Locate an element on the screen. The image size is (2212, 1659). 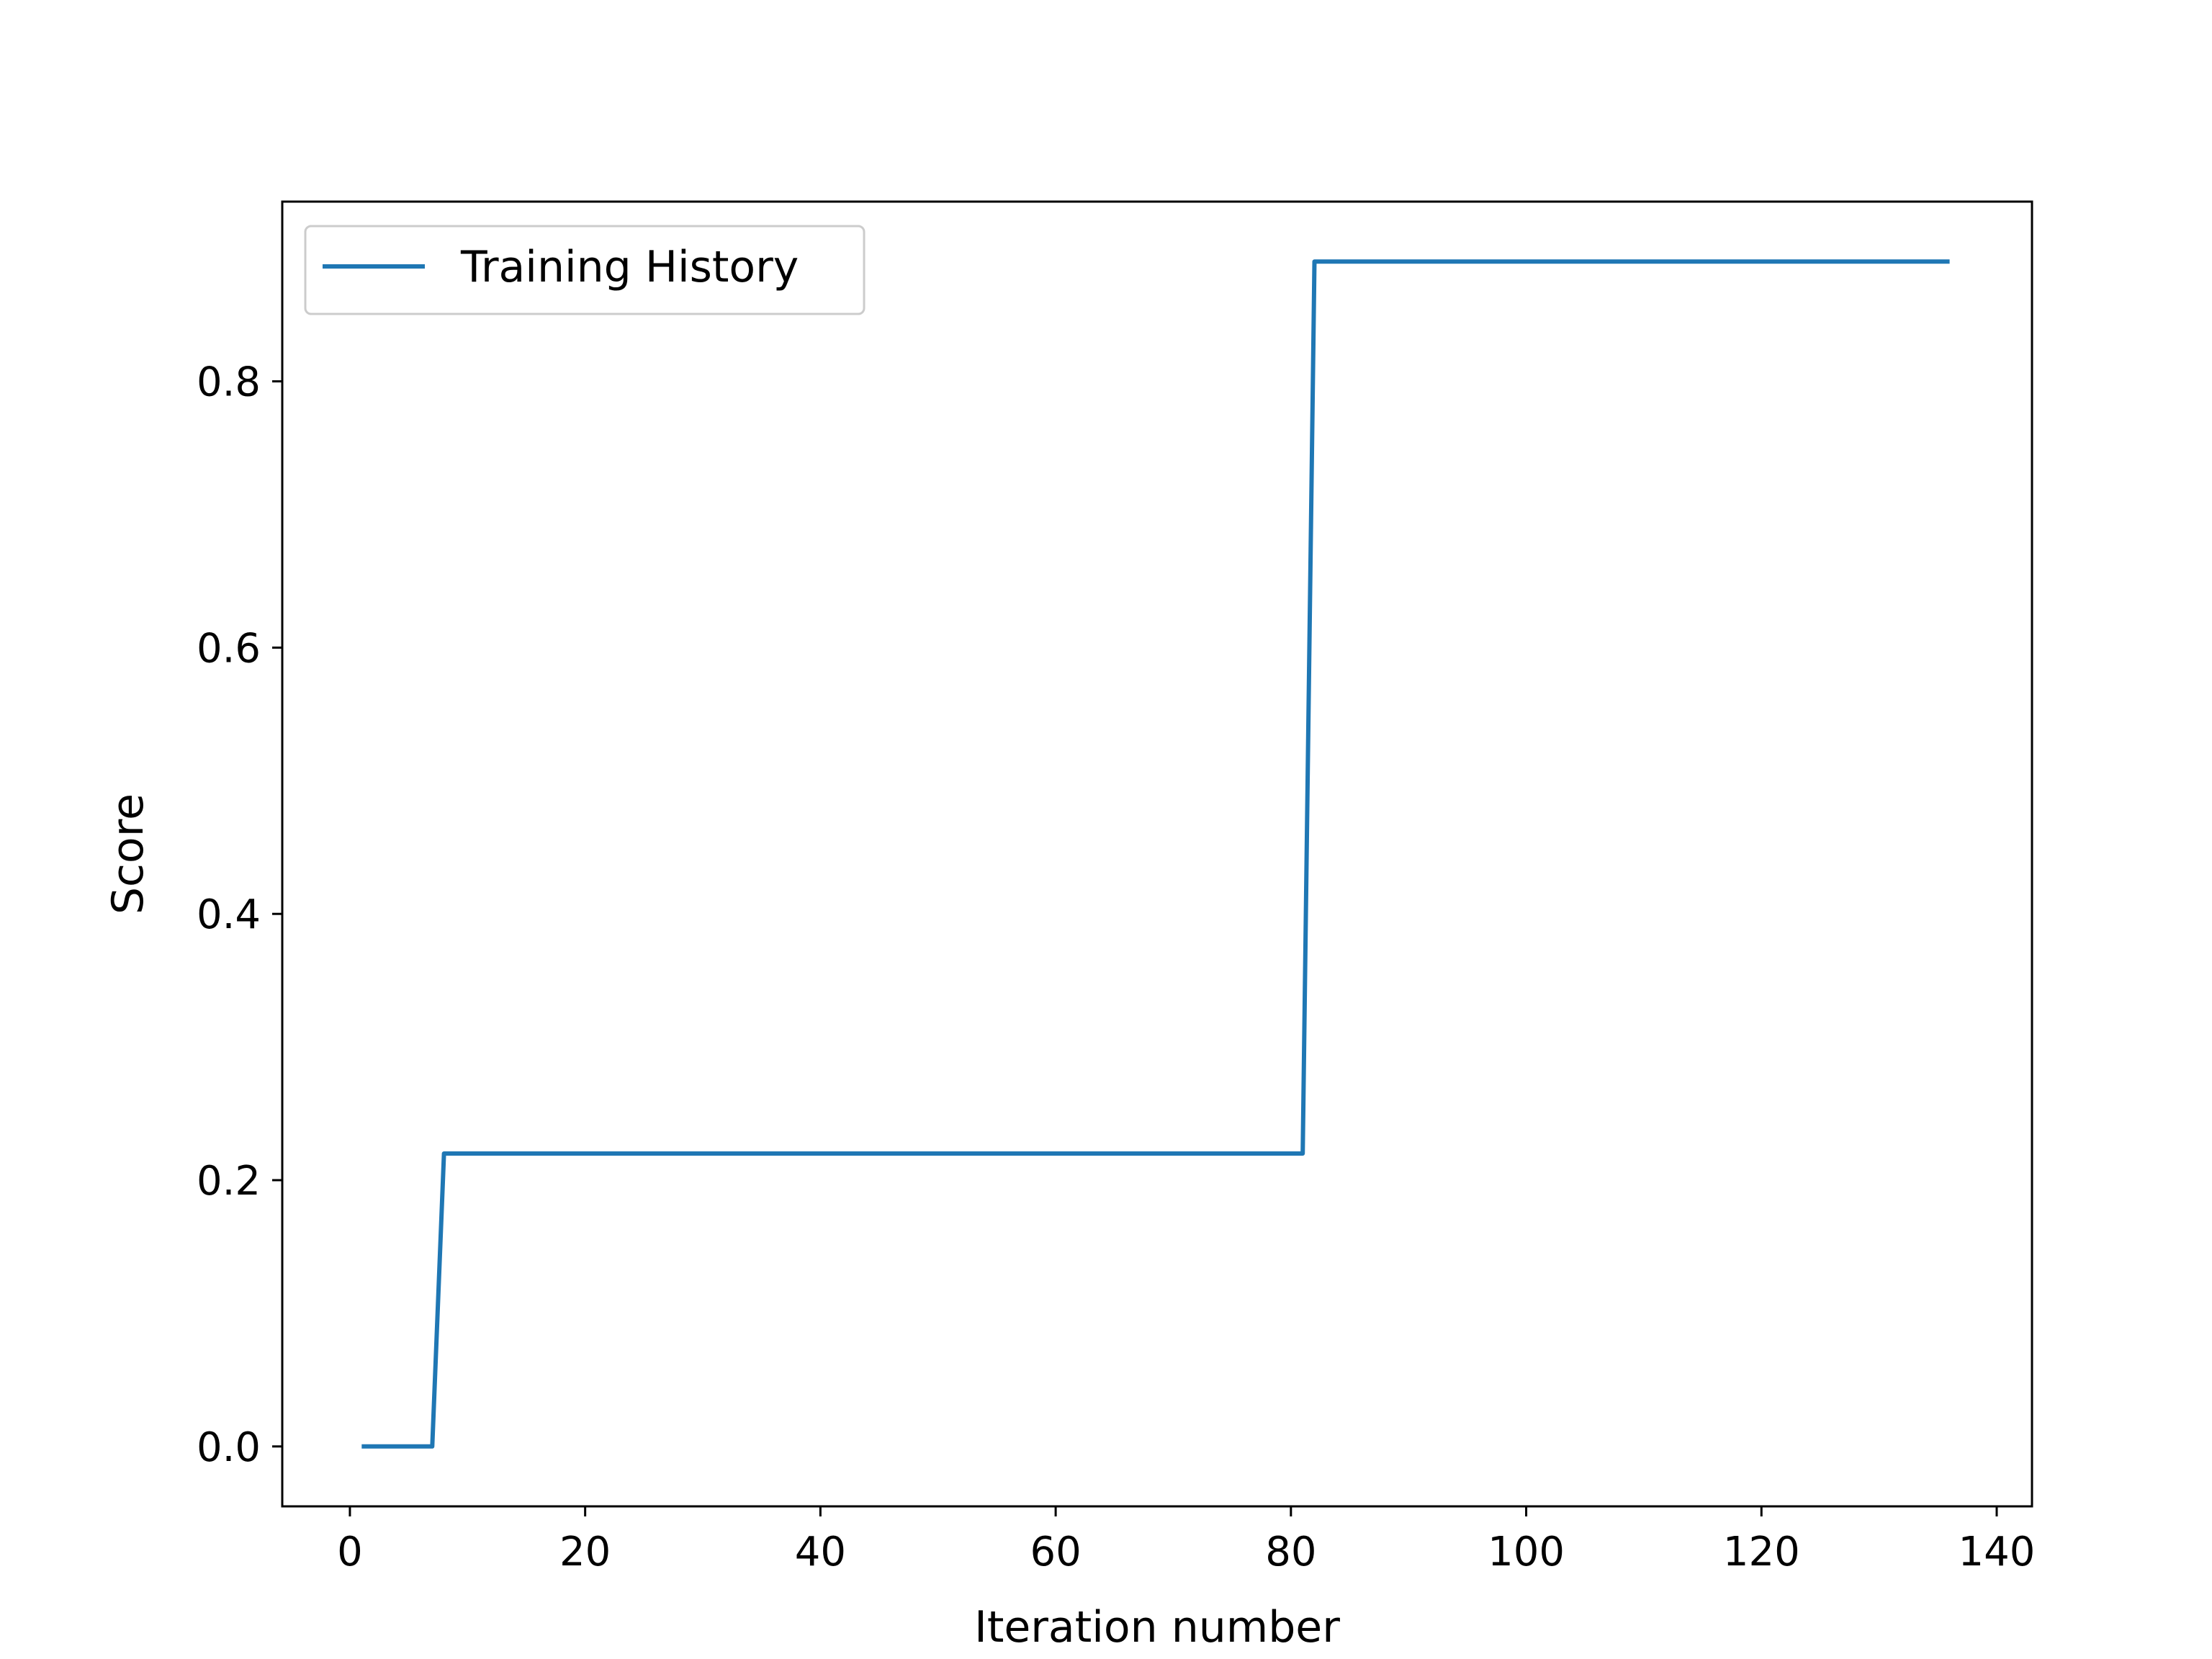
y-tick-label: 0.0 is located at coordinates (229, 1447).